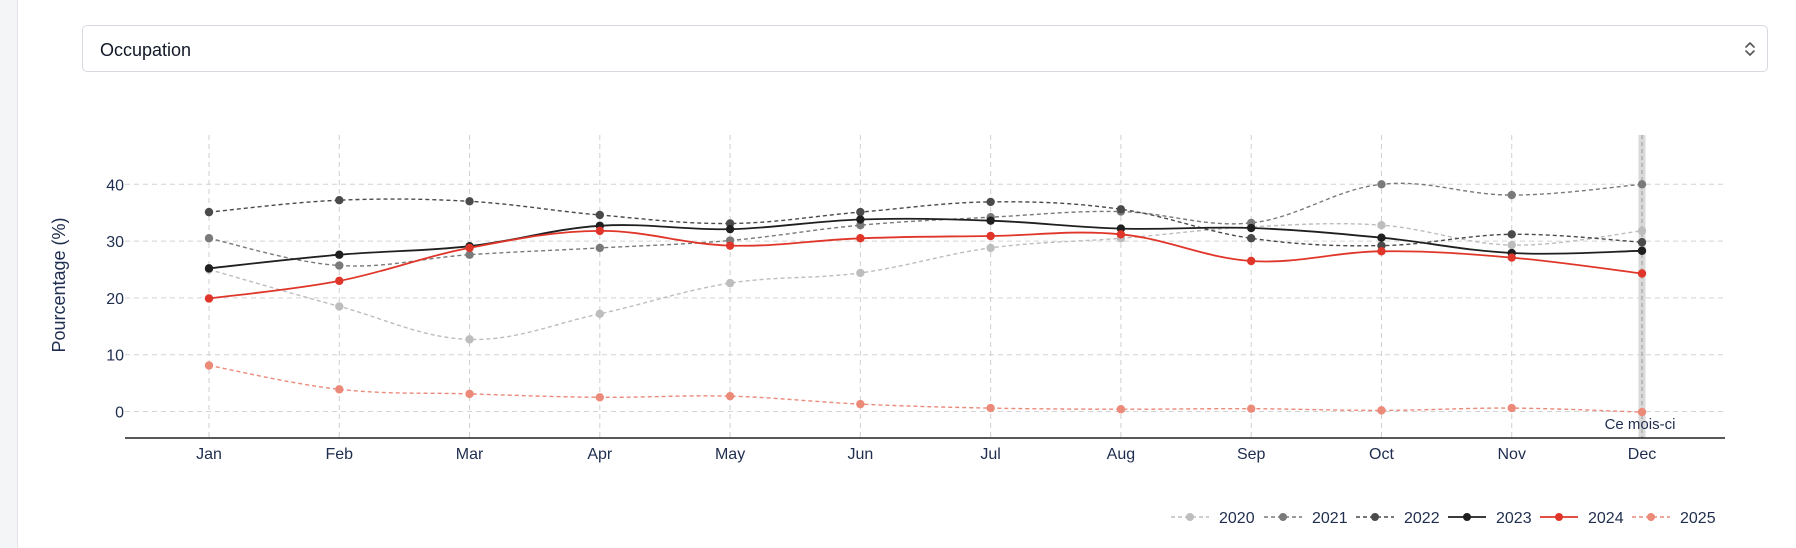  Describe the element at coordinates (1674, 518) in the screenshot. I see `legend-item-2025: 2025` at that location.